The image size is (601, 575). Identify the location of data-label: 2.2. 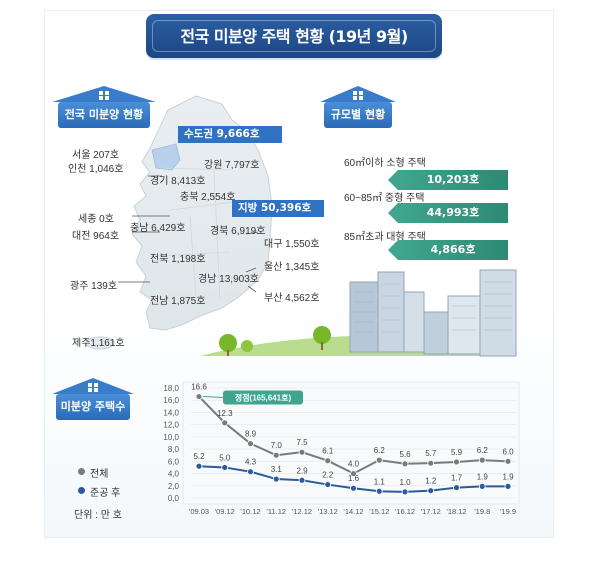
(328, 475).